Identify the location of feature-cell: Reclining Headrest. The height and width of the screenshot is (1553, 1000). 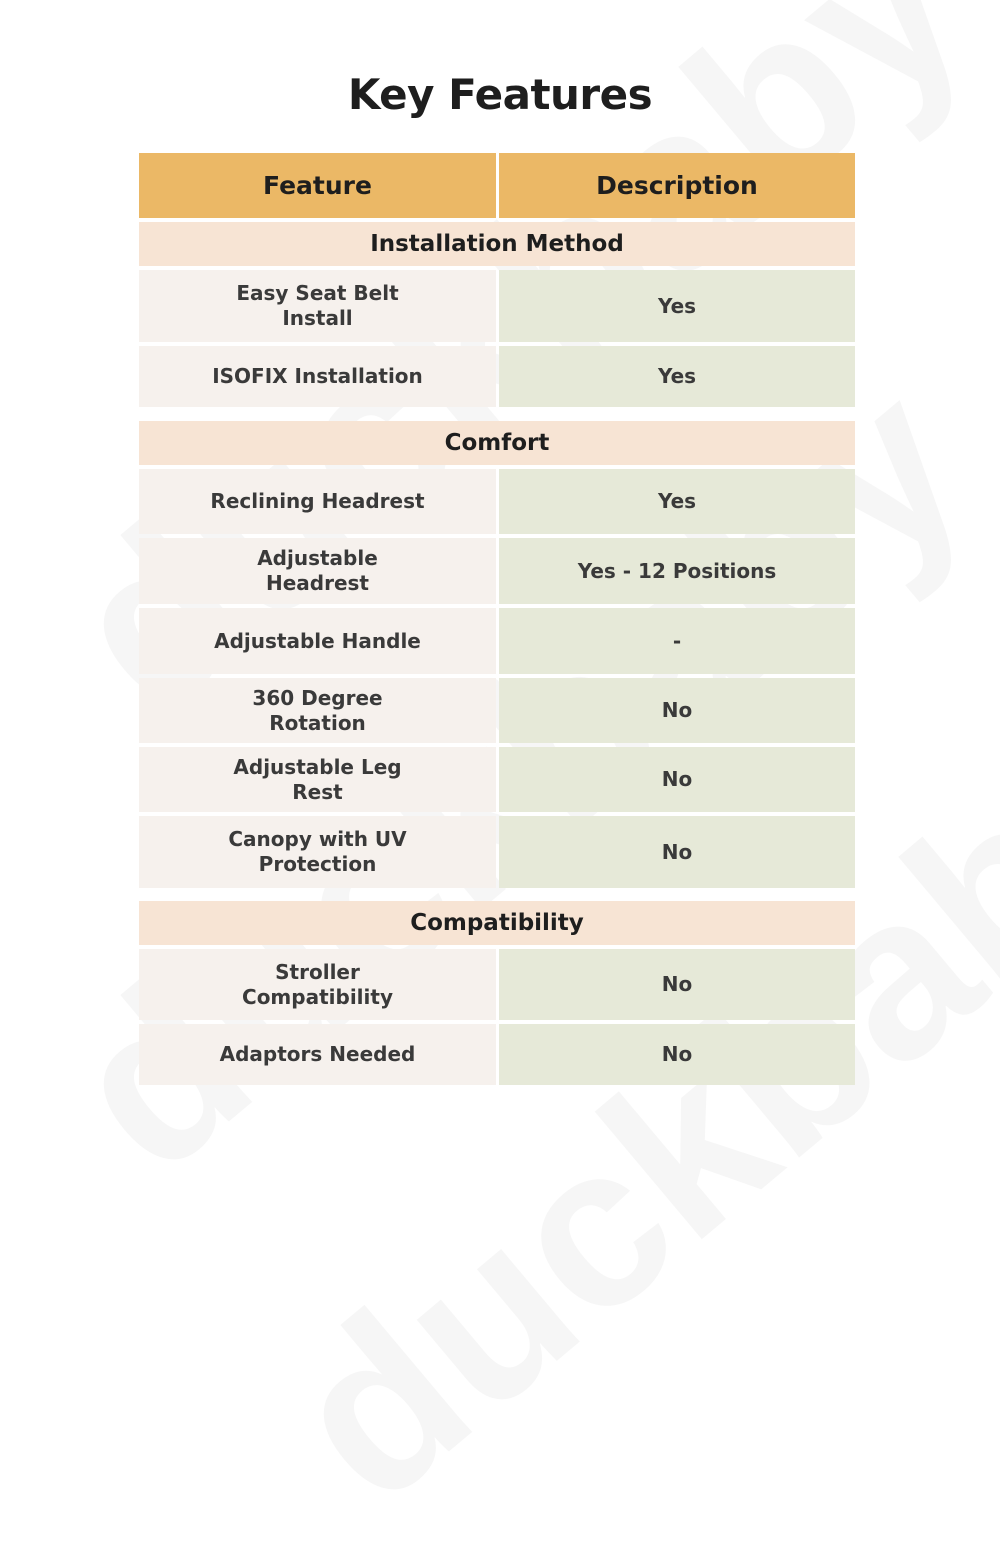
(317, 501).